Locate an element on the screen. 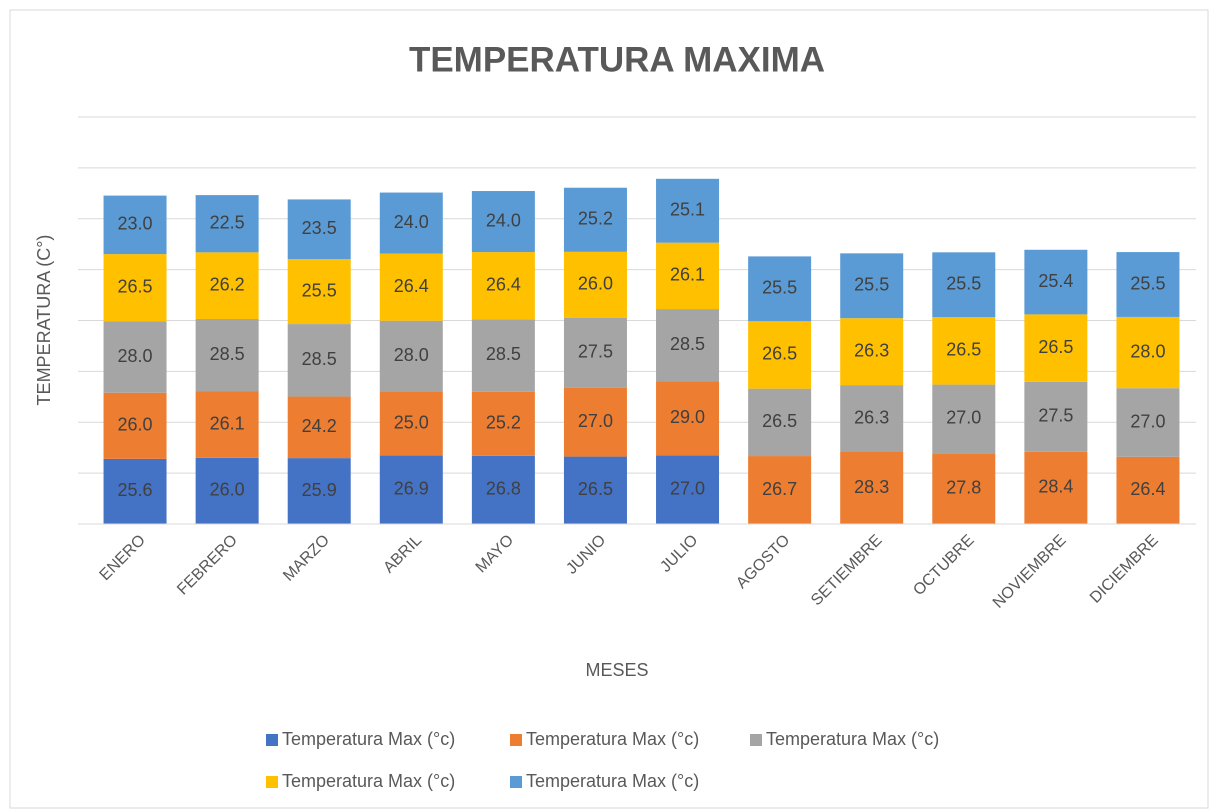 The image size is (1213, 812). data-label: 23.5 is located at coordinates (319, 228).